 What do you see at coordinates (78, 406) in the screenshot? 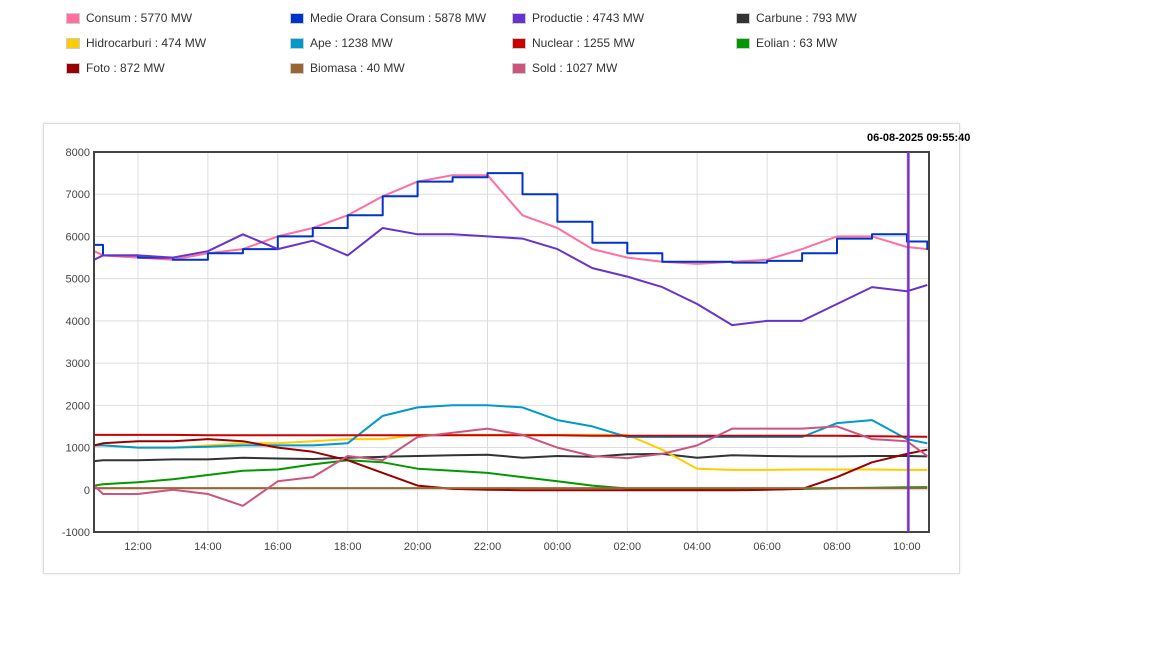
I see `y-tick-label: 2000` at bounding box center [78, 406].